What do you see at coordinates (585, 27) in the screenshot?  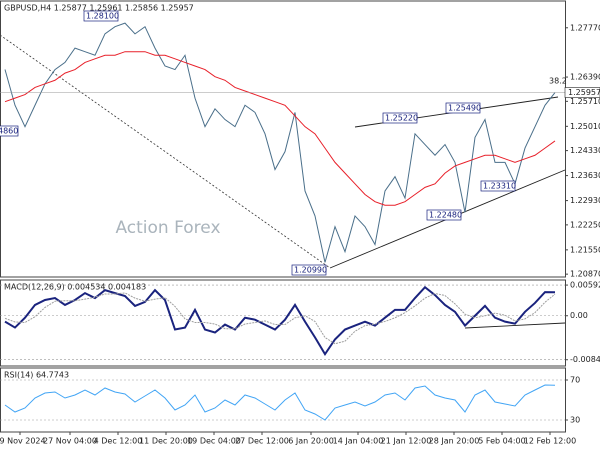 I see `y-tick-label: 1.27770` at bounding box center [585, 27].